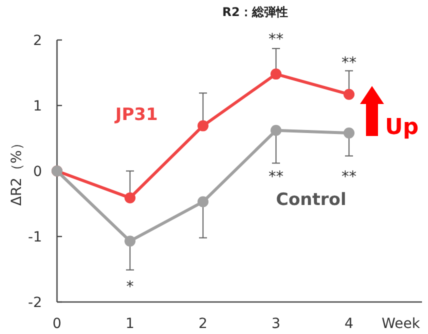 The height and width of the screenshot is (334, 428). I want to click on x-tick-label: 1, so click(130, 324).